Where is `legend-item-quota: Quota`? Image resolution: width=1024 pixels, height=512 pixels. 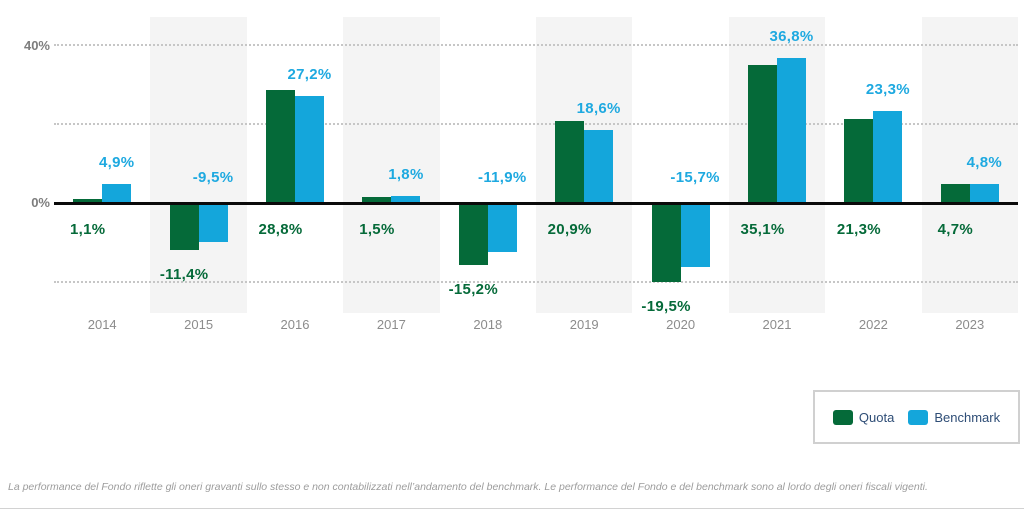 legend-item-quota: Quota is located at coordinates (863, 417).